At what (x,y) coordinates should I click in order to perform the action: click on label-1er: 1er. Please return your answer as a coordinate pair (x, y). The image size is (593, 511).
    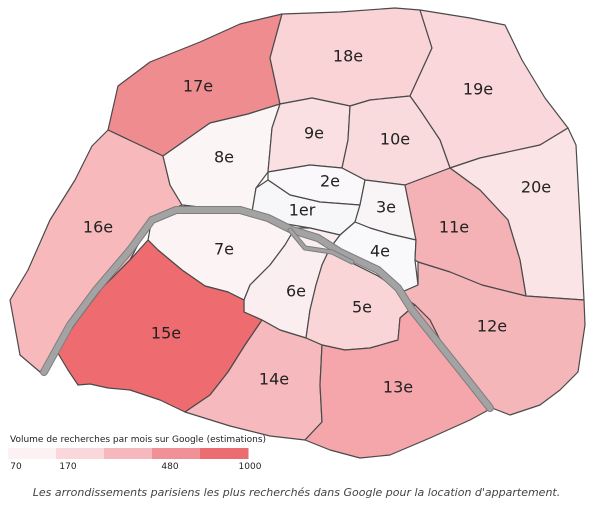
    Looking at the image, I should click on (302, 210).